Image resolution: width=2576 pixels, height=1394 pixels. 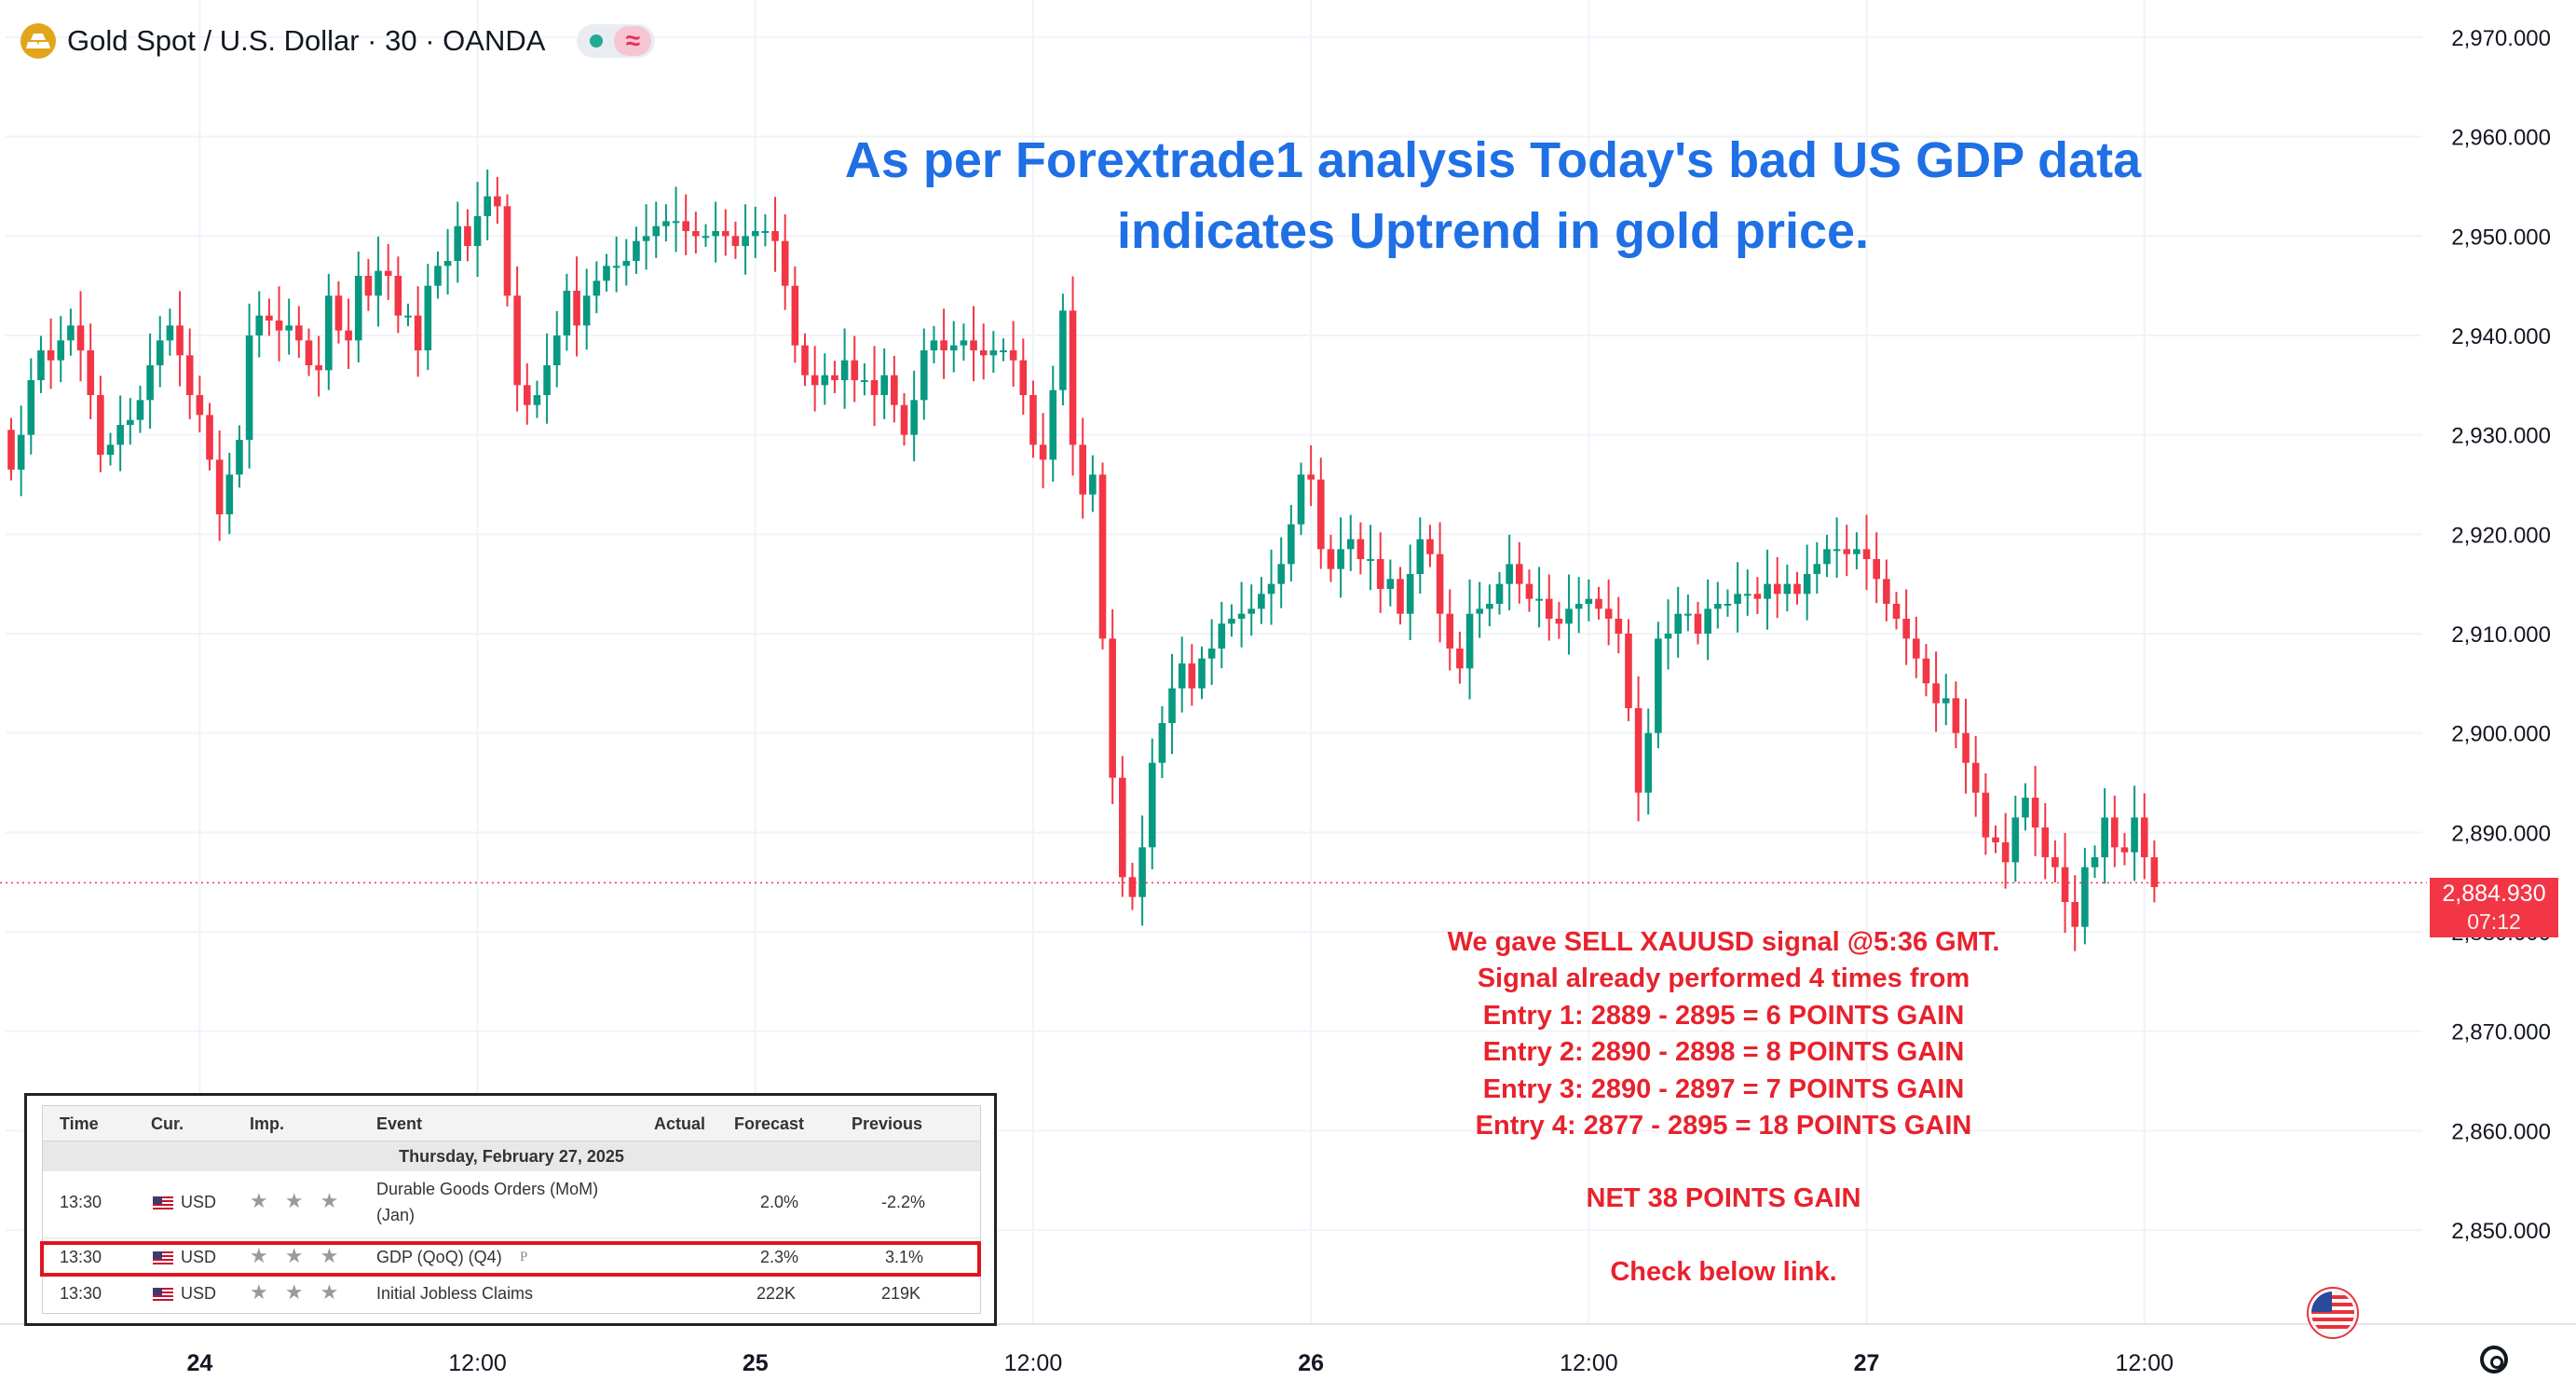 I want to click on us-flag-event-icon, so click(x=2333, y=1313).